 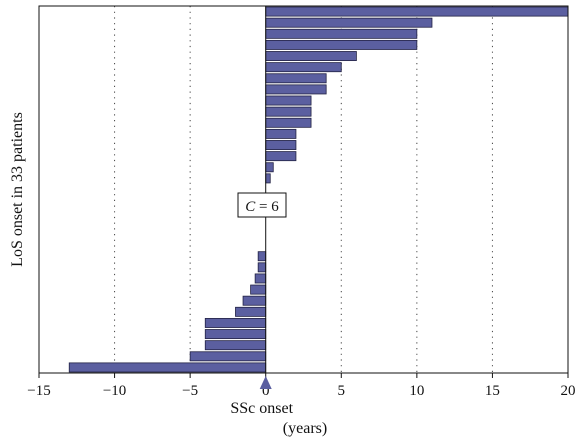 What do you see at coordinates (265, 382) in the screenshot?
I see `zero-marker-icon` at bounding box center [265, 382].